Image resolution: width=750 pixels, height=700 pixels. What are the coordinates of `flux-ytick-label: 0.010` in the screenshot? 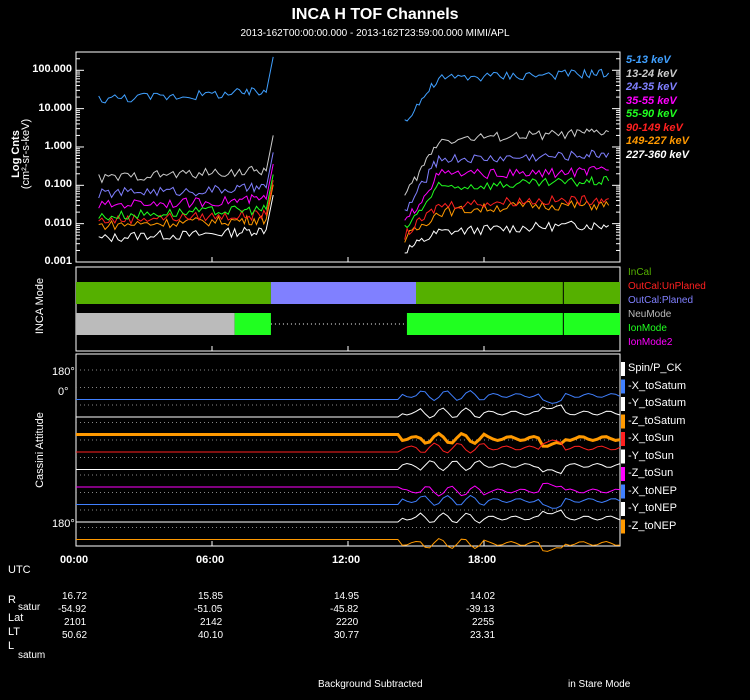 It's located at (58, 222).